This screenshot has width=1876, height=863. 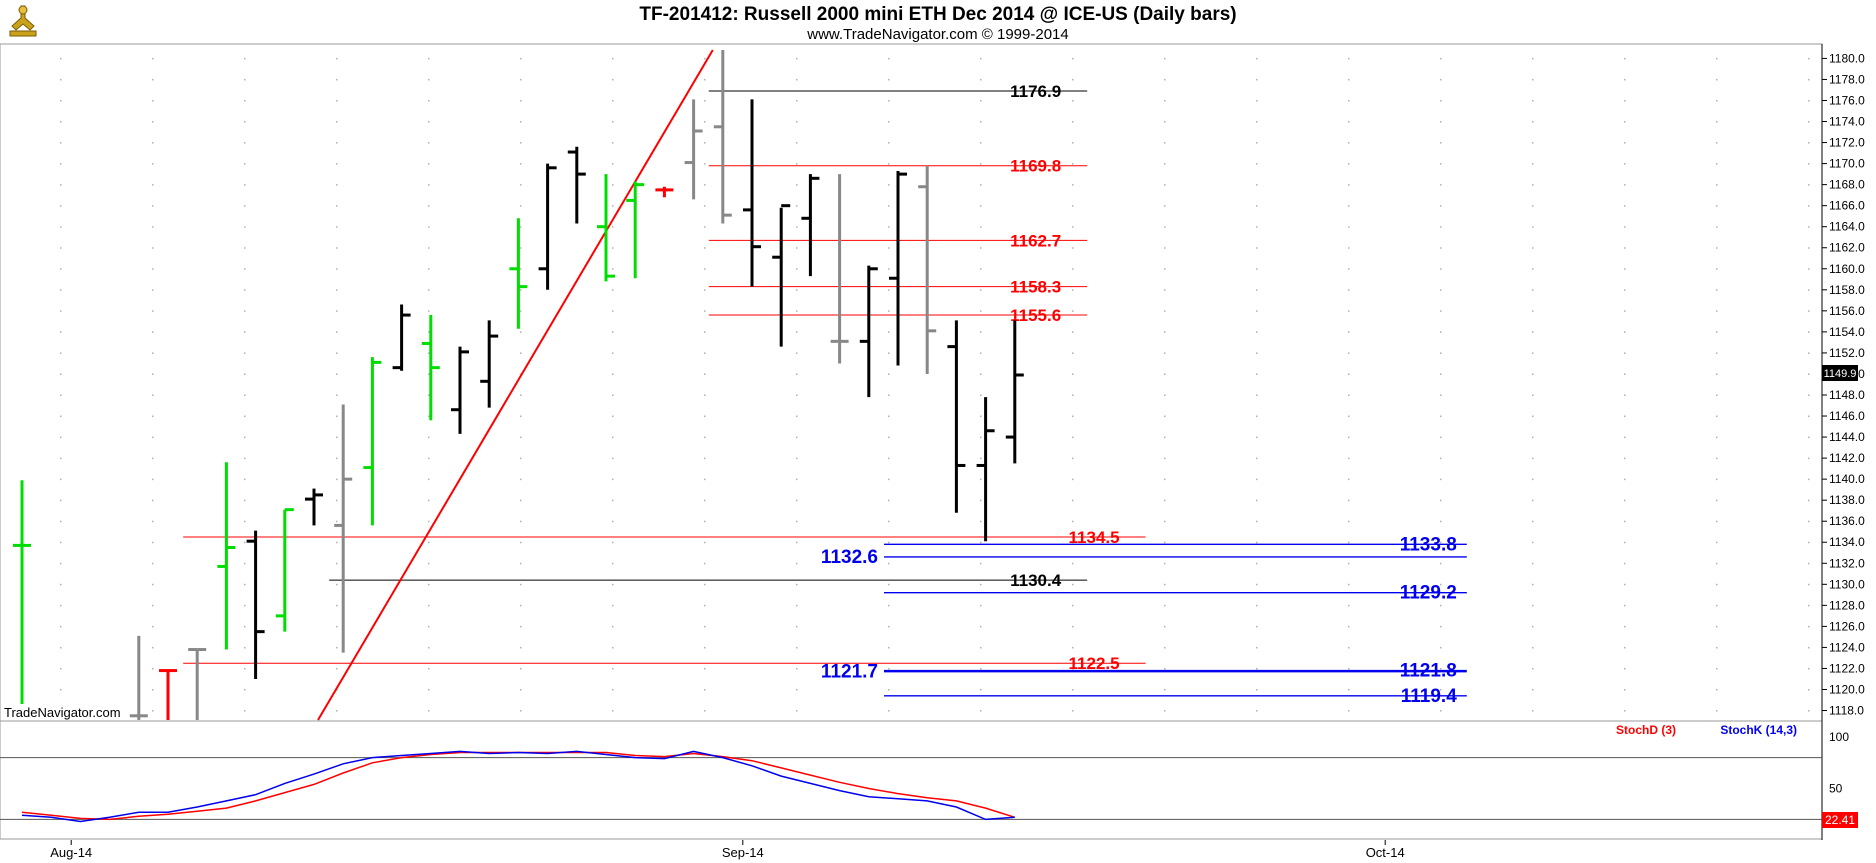 What do you see at coordinates (1847, 164) in the screenshot?
I see `price-tick-label: 1170.0` at bounding box center [1847, 164].